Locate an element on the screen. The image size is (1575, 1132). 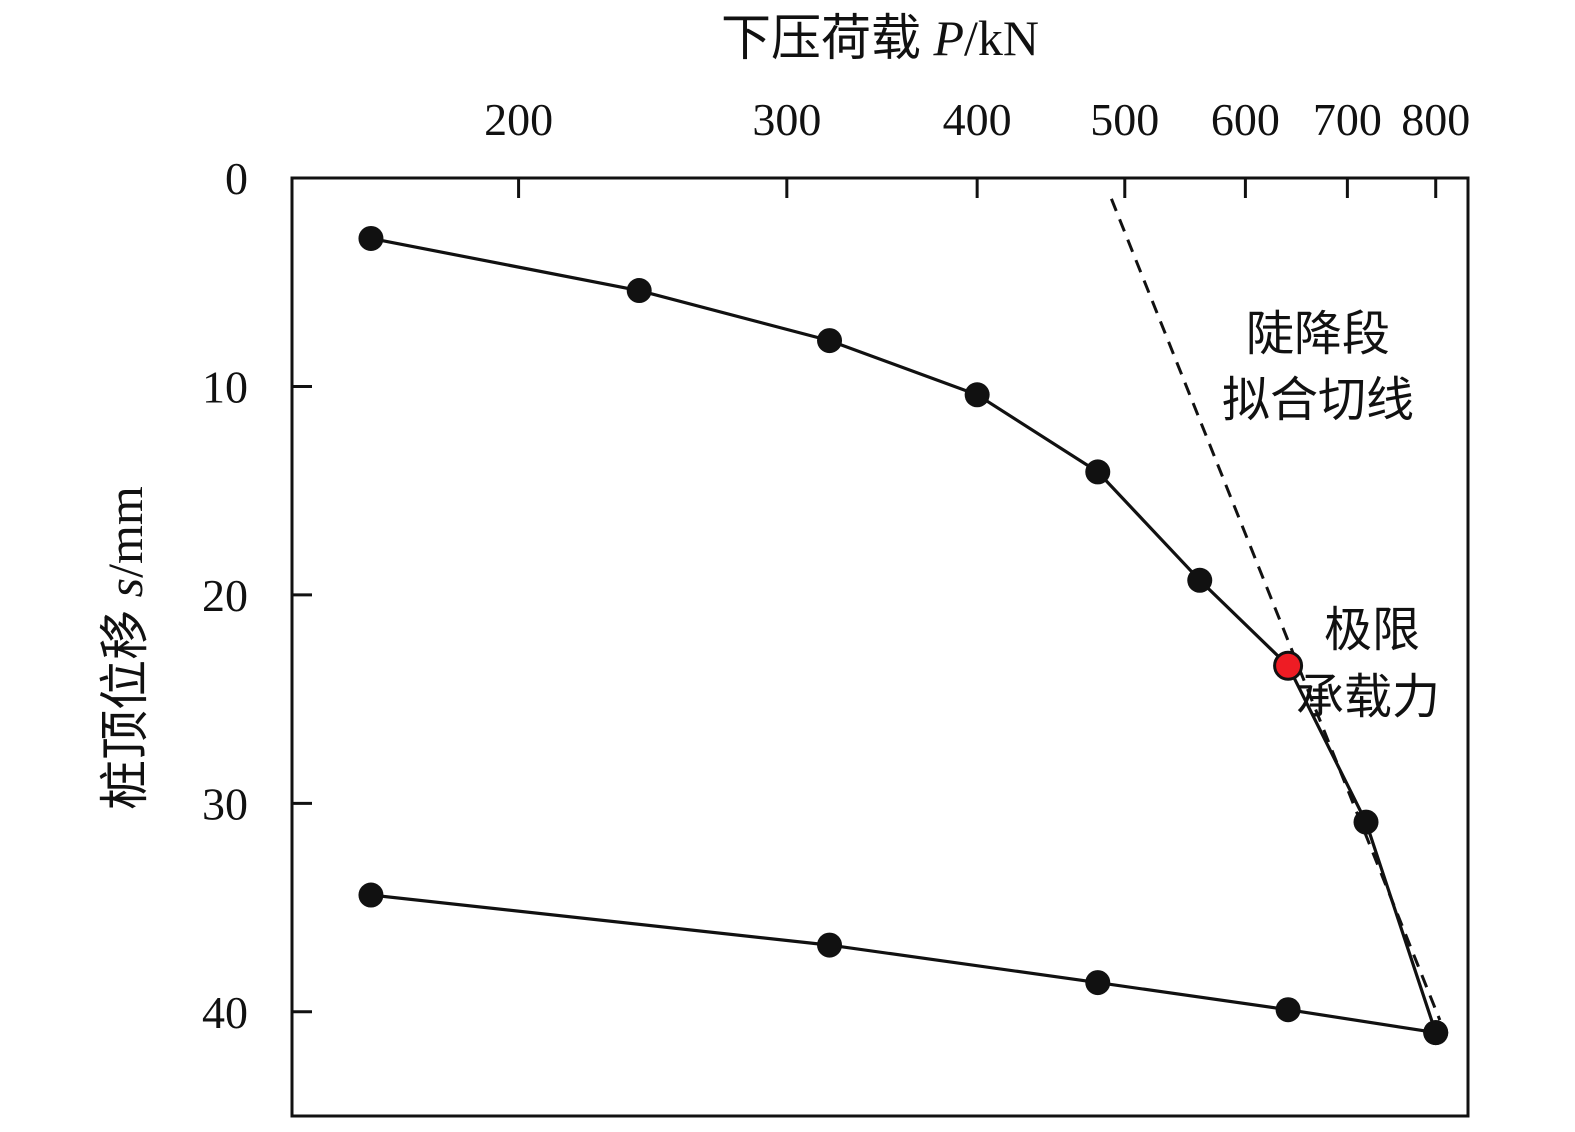
x-tick-label-400: 400 is located at coordinates (977, 119).